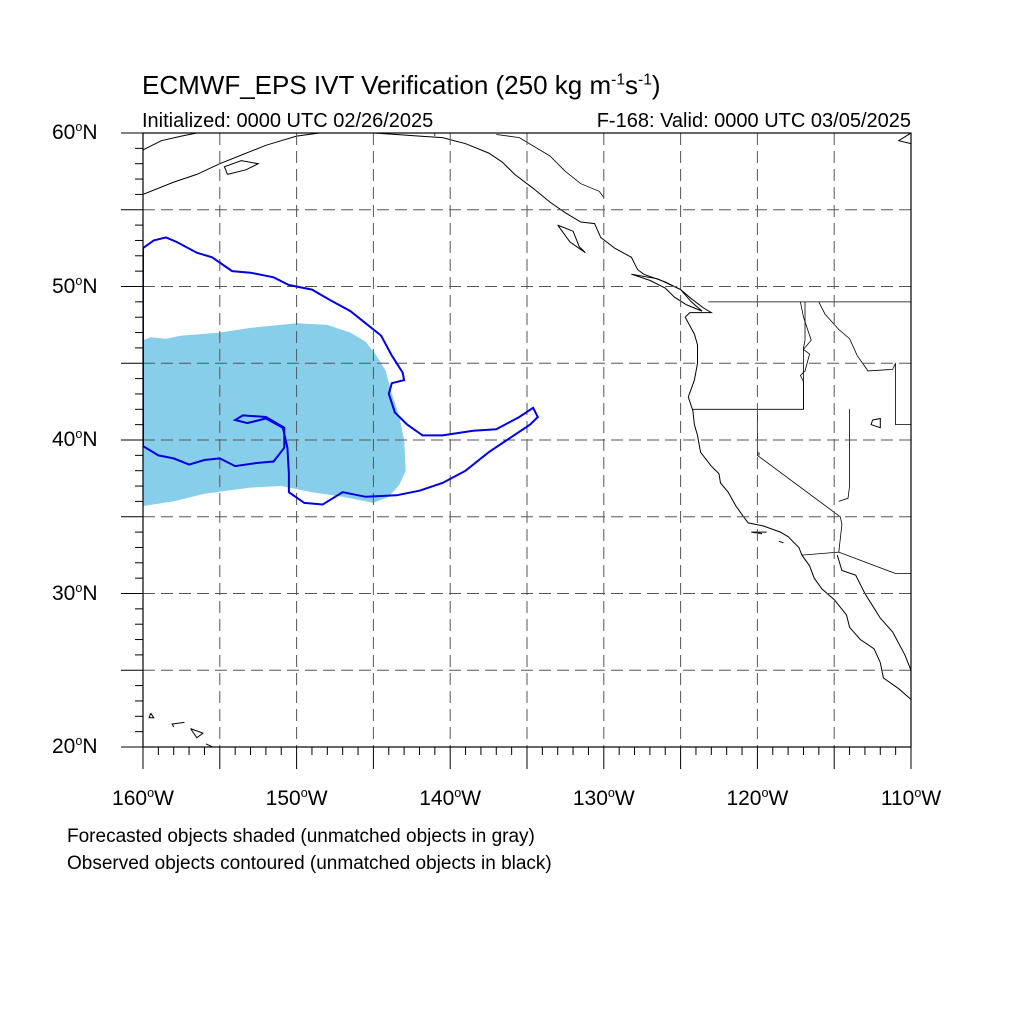 The image size is (1024, 1024). I want to click on longitude-label: 140oW, so click(450, 798).